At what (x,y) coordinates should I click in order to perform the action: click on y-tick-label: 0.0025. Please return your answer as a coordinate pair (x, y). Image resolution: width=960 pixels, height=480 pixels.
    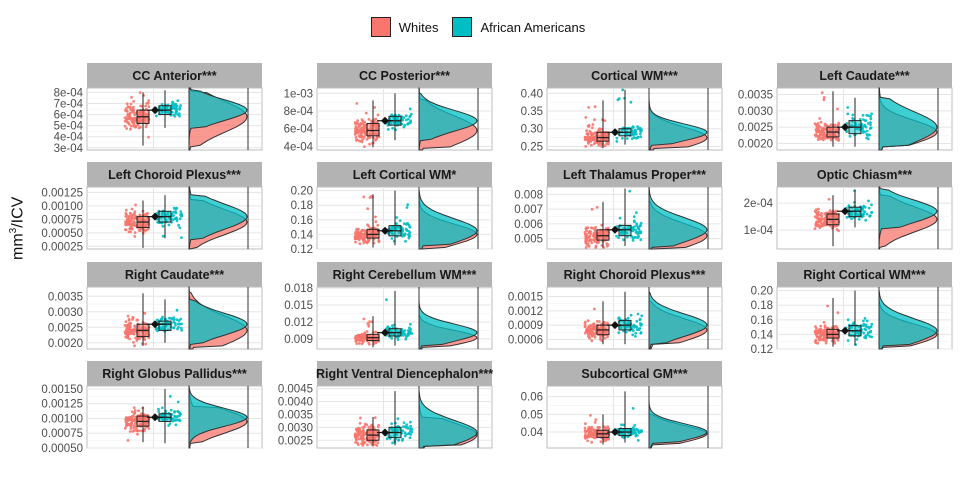
    Looking at the image, I should click on (65, 328).